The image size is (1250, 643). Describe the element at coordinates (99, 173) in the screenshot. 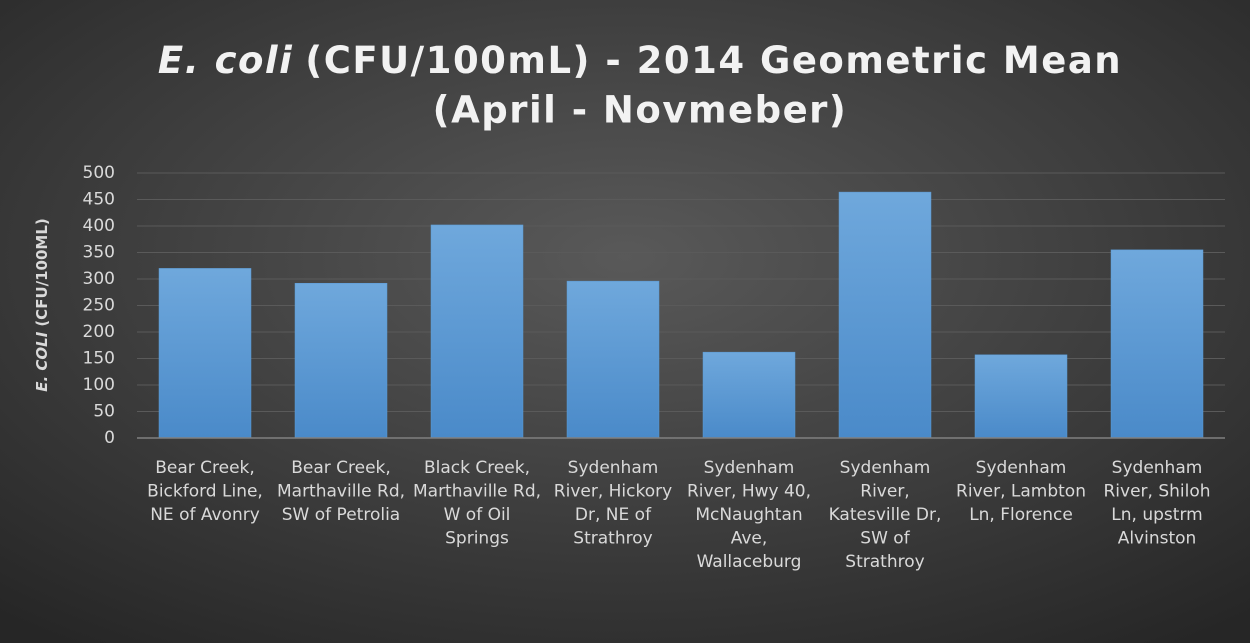

I see `y-tick-label: 500` at that location.